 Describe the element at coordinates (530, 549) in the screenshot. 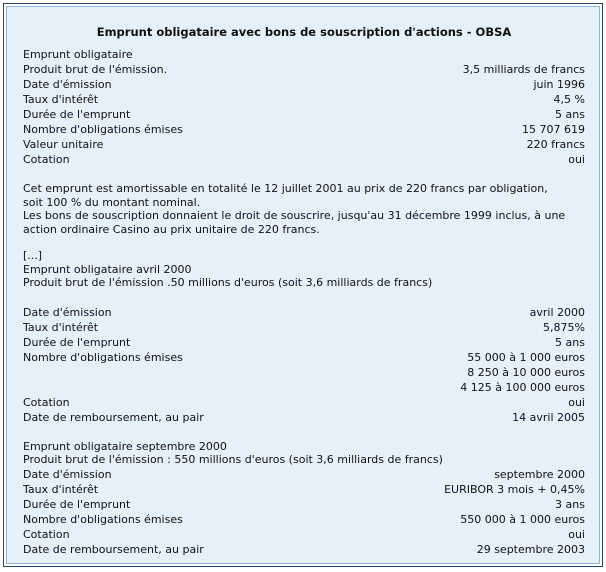

I see `row-value: 29 septembre 2003` at that location.